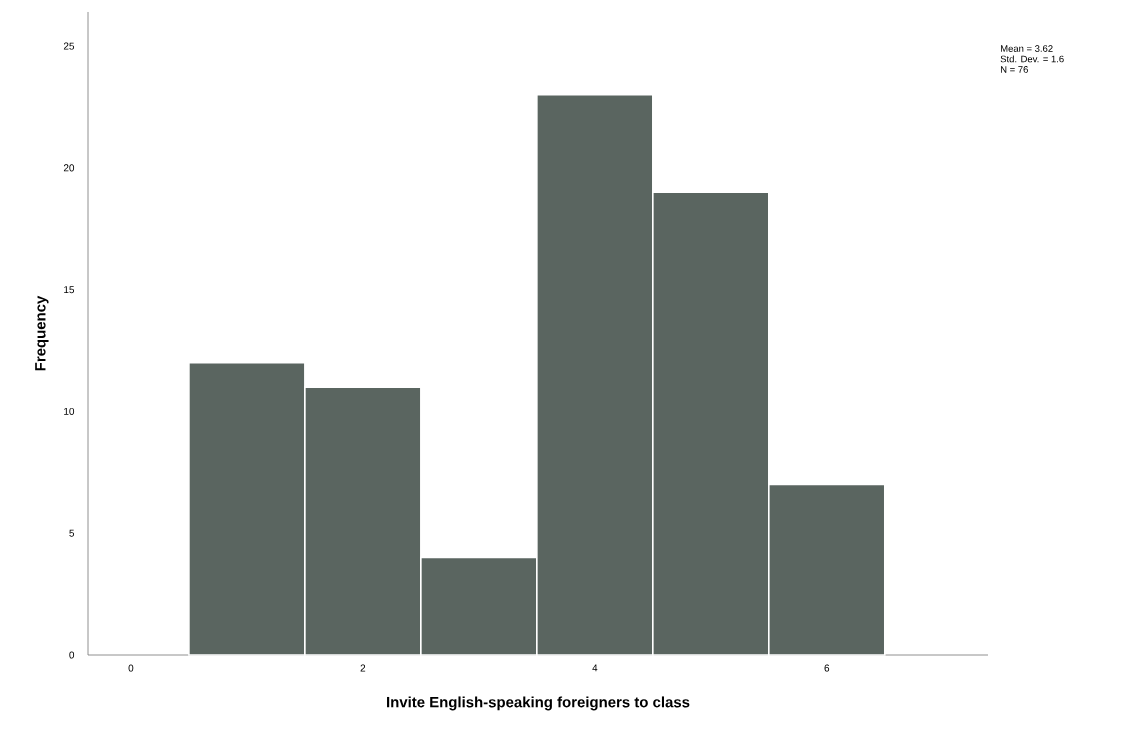 The width and height of the screenshot is (1124, 733). Describe the element at coordinates (131, 668) in the screenshot. I see `x-tick-label: 0` at that location.